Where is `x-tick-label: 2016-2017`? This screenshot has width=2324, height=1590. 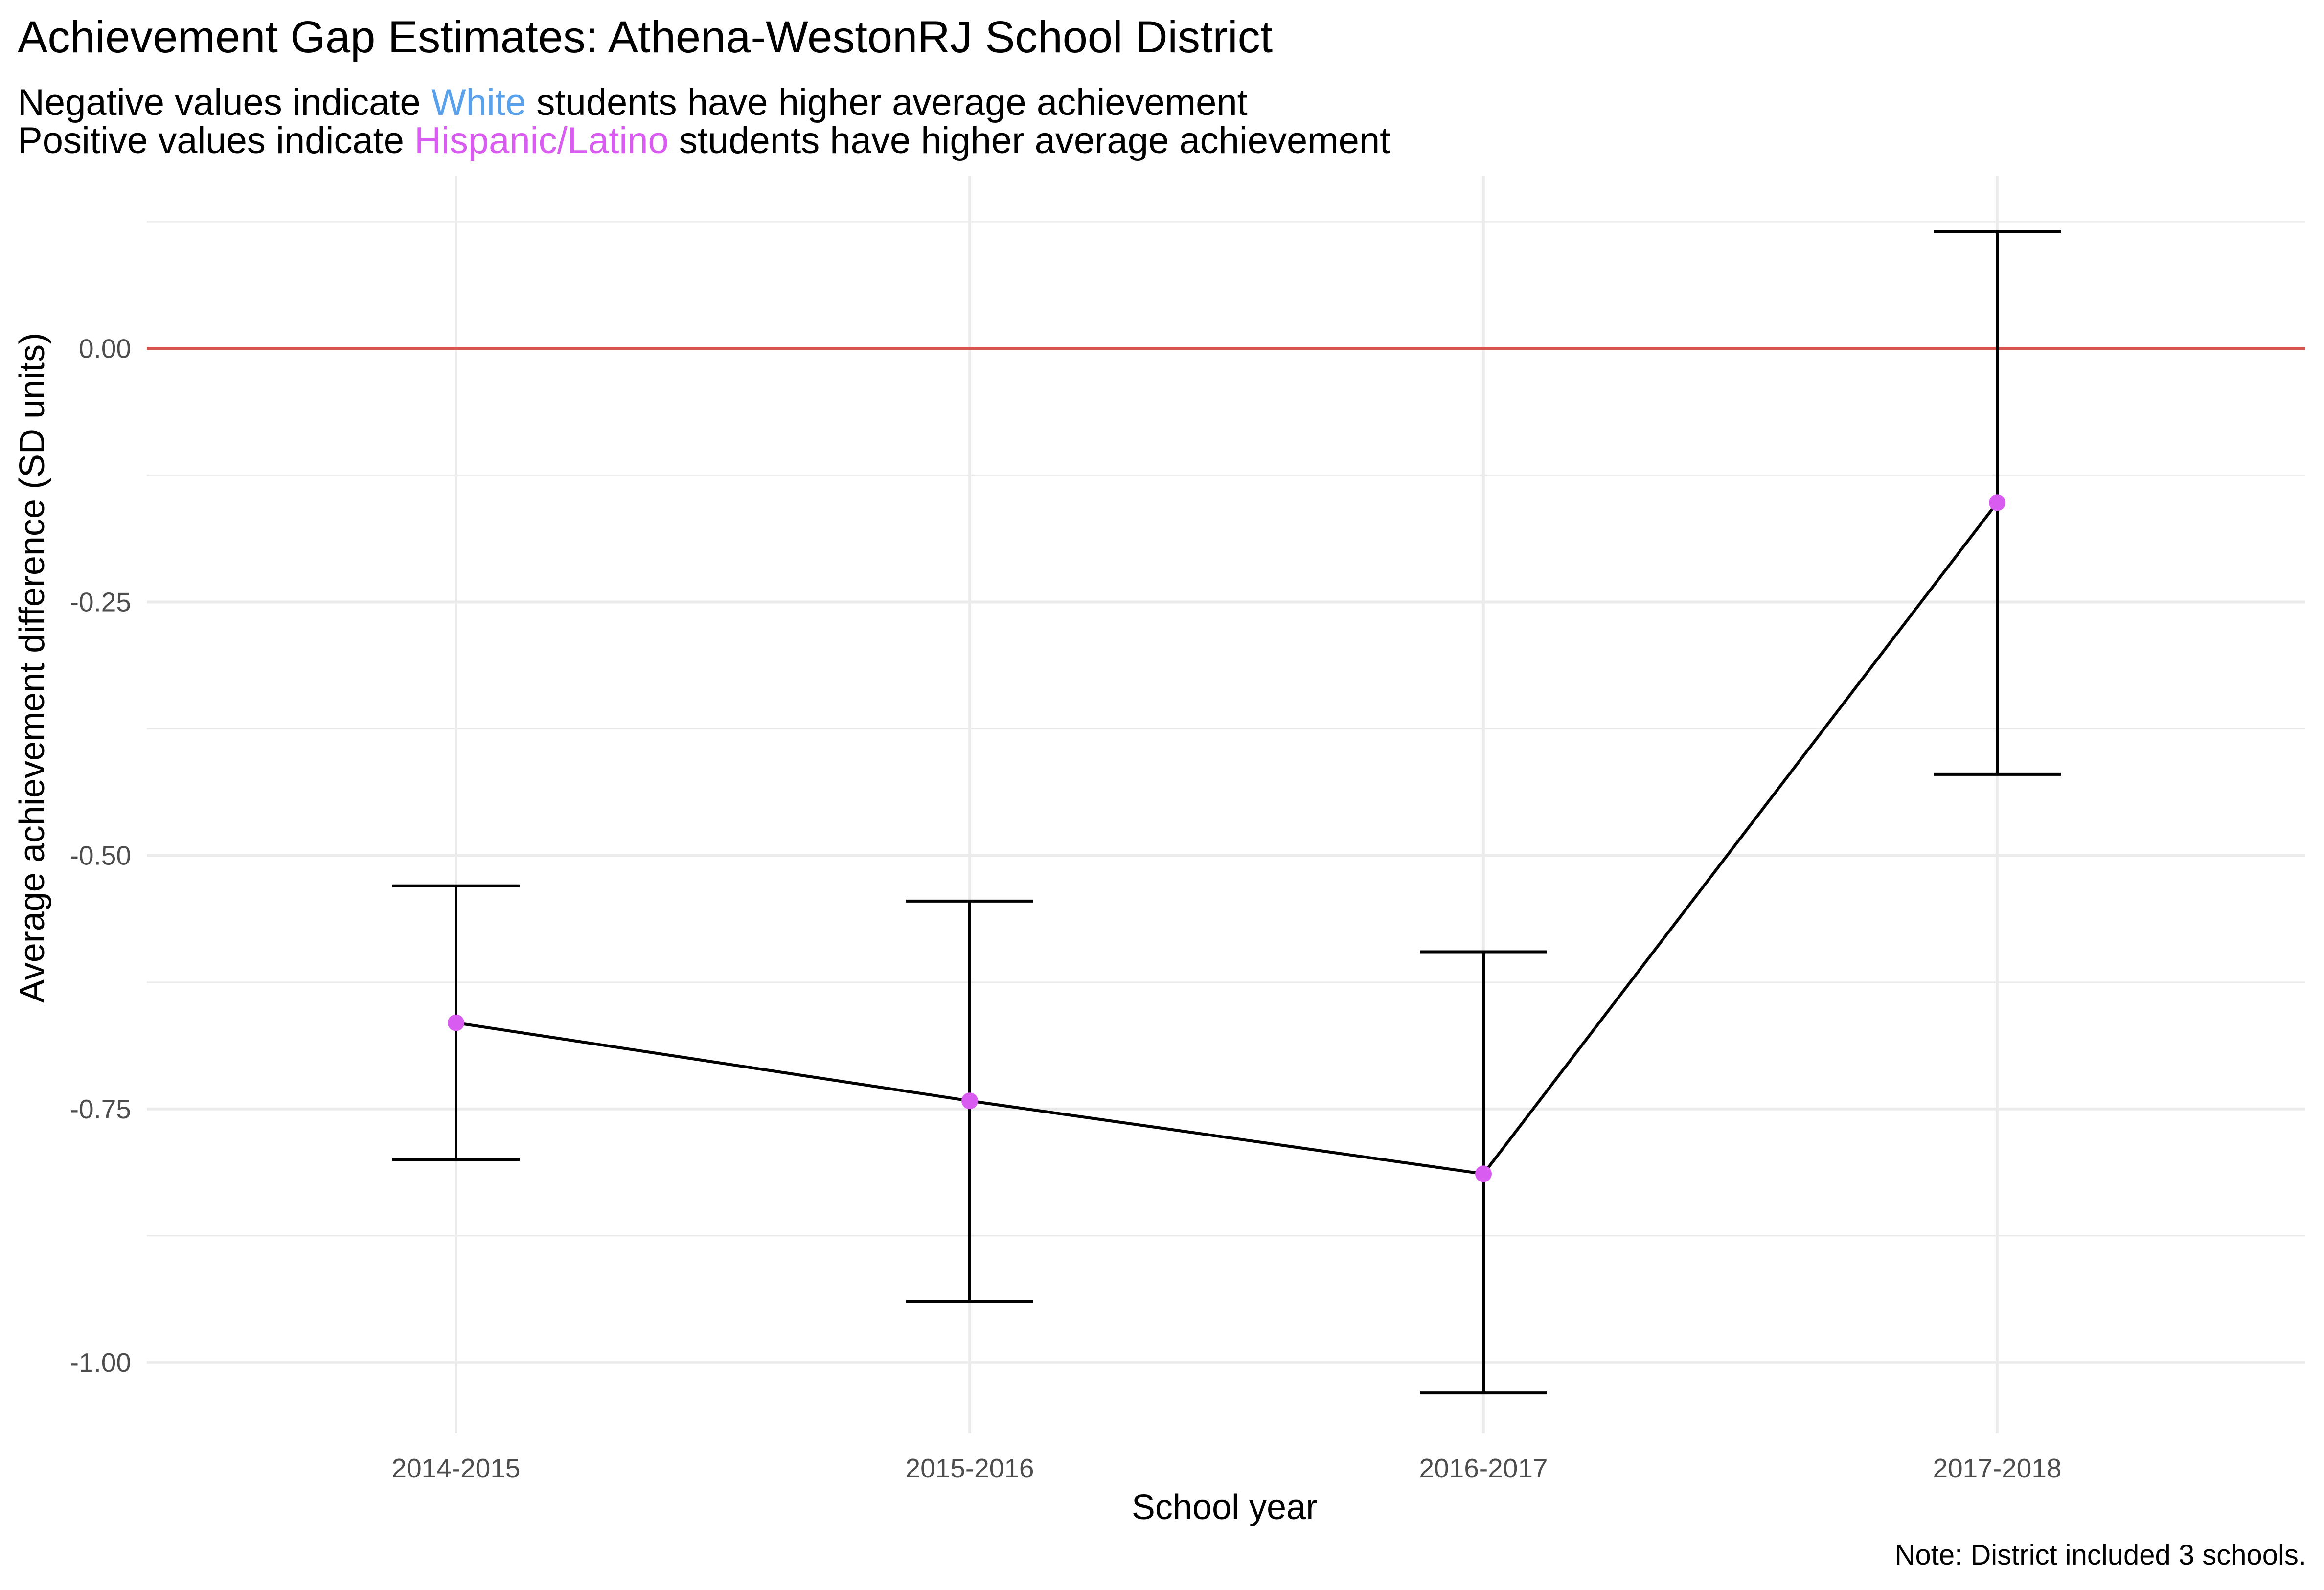 x-tick-label: 2016-2017 is located at coordinates (1484, 1468).